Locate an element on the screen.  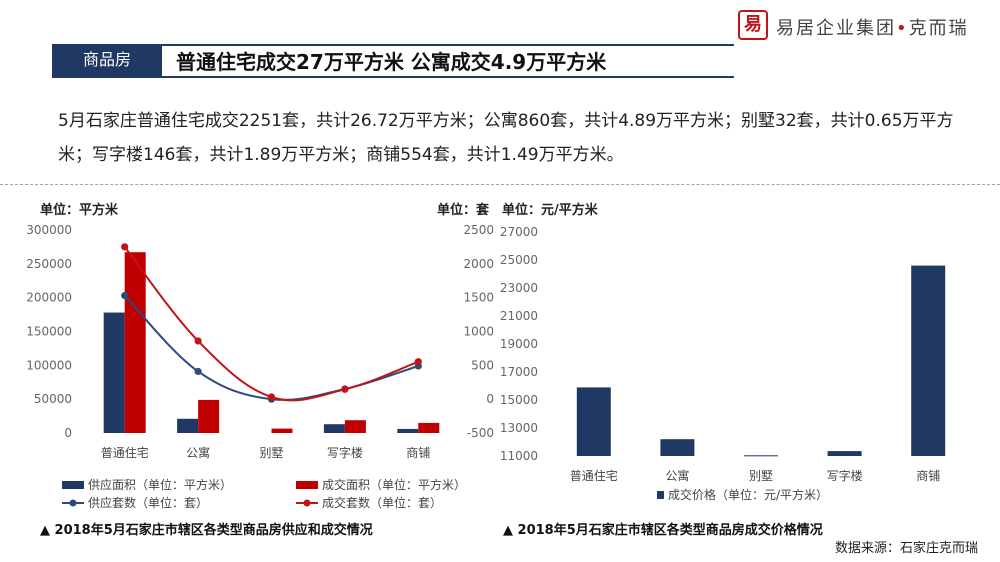
chart2-category-label: 商铺 is located at coordinates (928, 475).